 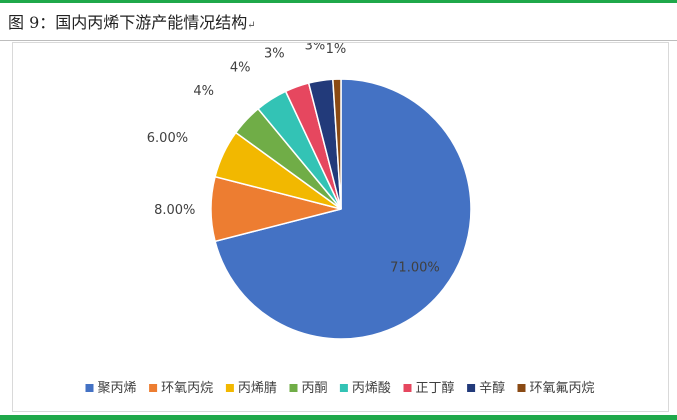 I want to click on legend-label-8: 环氧氟丙烷, so click(x=562, y=388).